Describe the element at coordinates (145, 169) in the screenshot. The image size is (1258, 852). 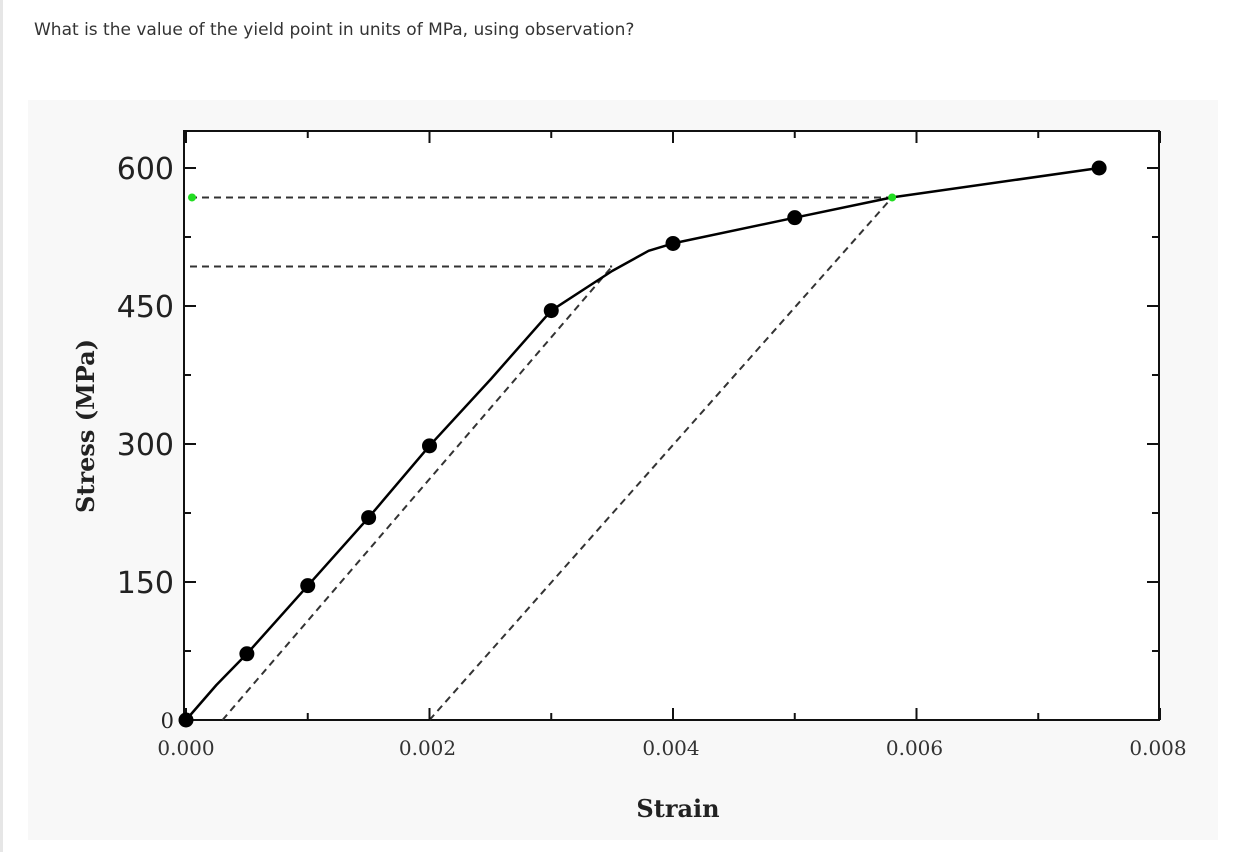
I see `y-tick-label-4: 600` at that location.